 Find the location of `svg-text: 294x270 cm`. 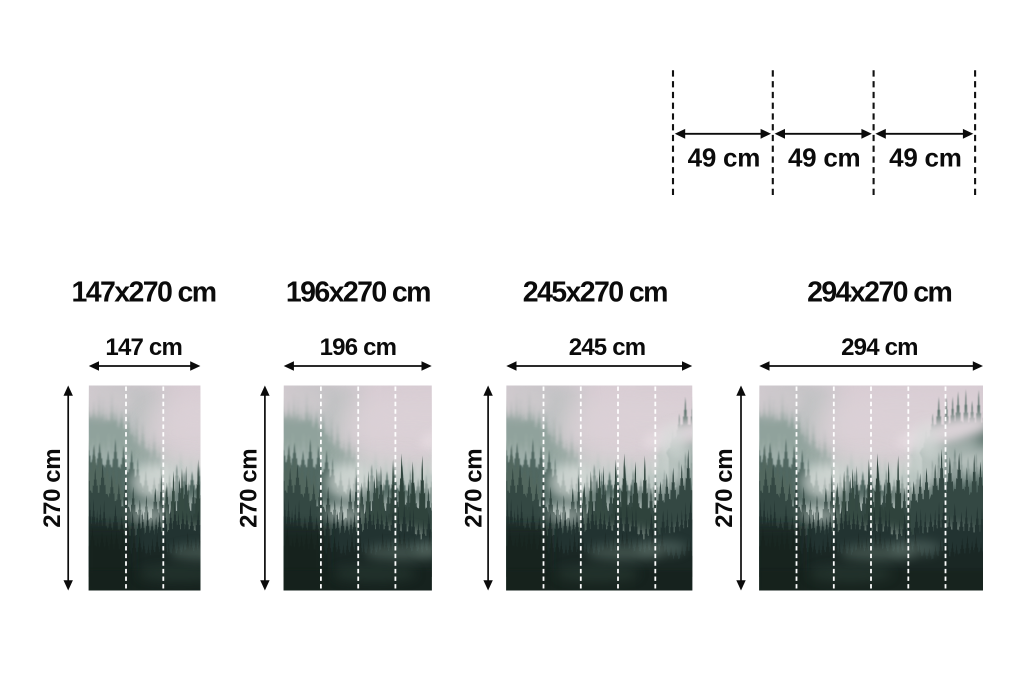

svg-text: 294x270 cm is located at coordinates (879, 293).